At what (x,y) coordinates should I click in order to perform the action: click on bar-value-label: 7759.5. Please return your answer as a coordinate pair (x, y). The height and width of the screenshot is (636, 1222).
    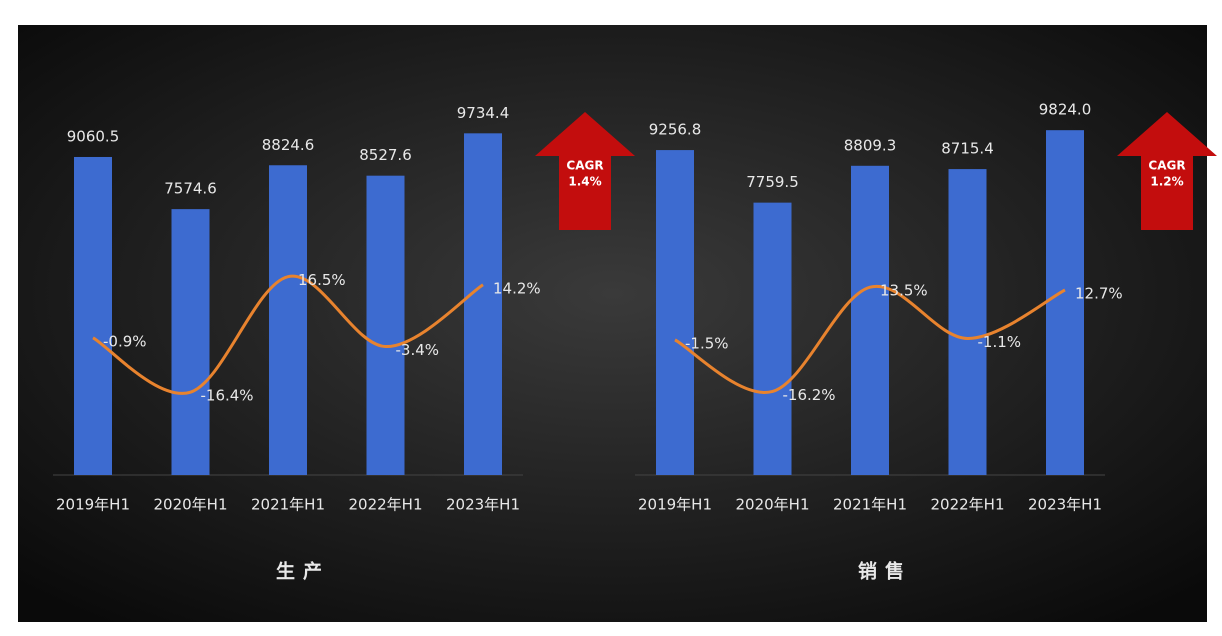
    Looking at the image, I should click on (772, 182).